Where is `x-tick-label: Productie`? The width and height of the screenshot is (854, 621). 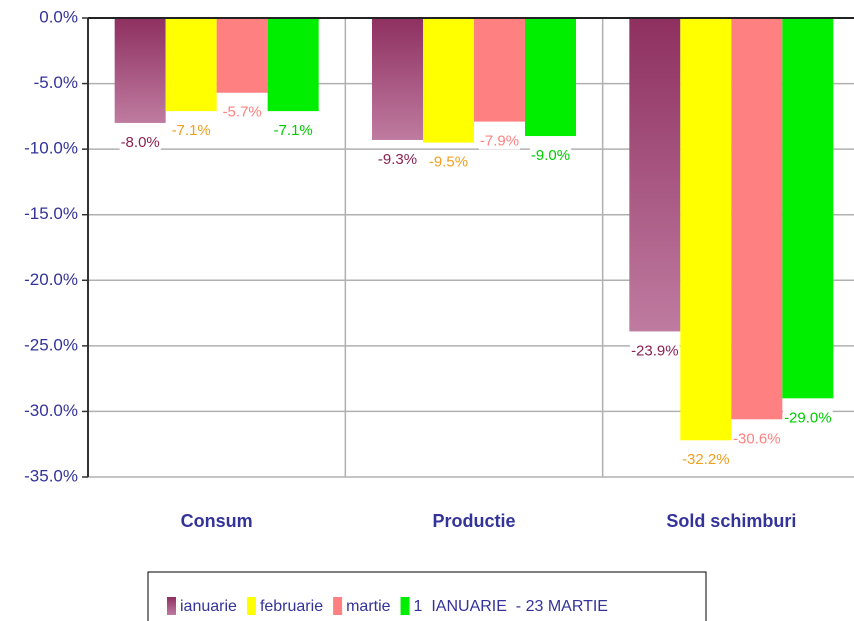
x-tick-label: Productie is located at coordinates (473, 521).